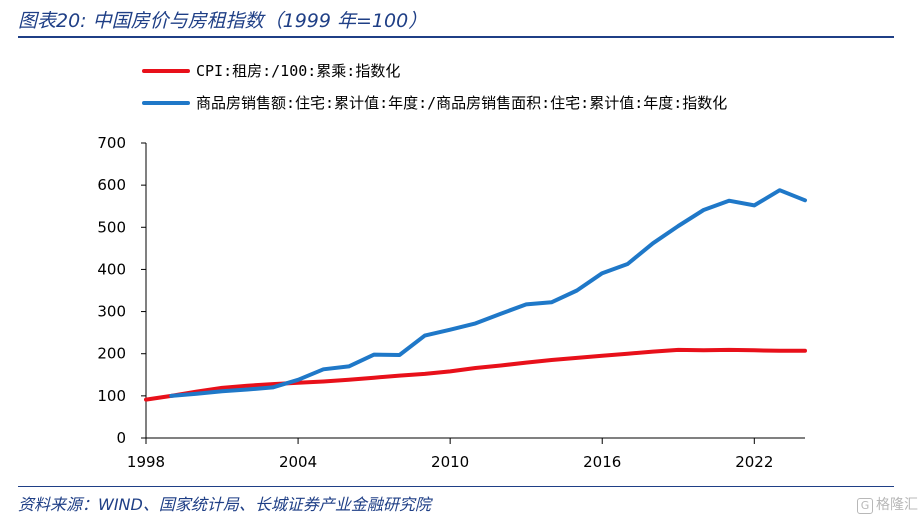 The image size is (924, 522). What do you see at coordinates (475, 374) in the screenshot?
I see `series-line-cpi-rent` at bounding box center [475, 374].